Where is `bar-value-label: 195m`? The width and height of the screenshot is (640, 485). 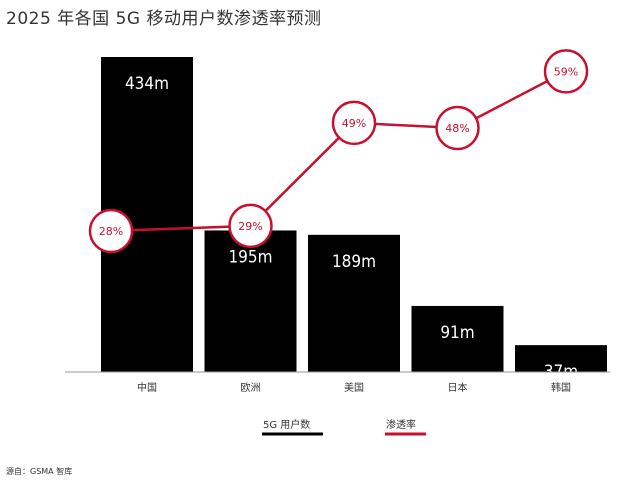
bar-value-label: 195m is located at coordinates (250, 257).